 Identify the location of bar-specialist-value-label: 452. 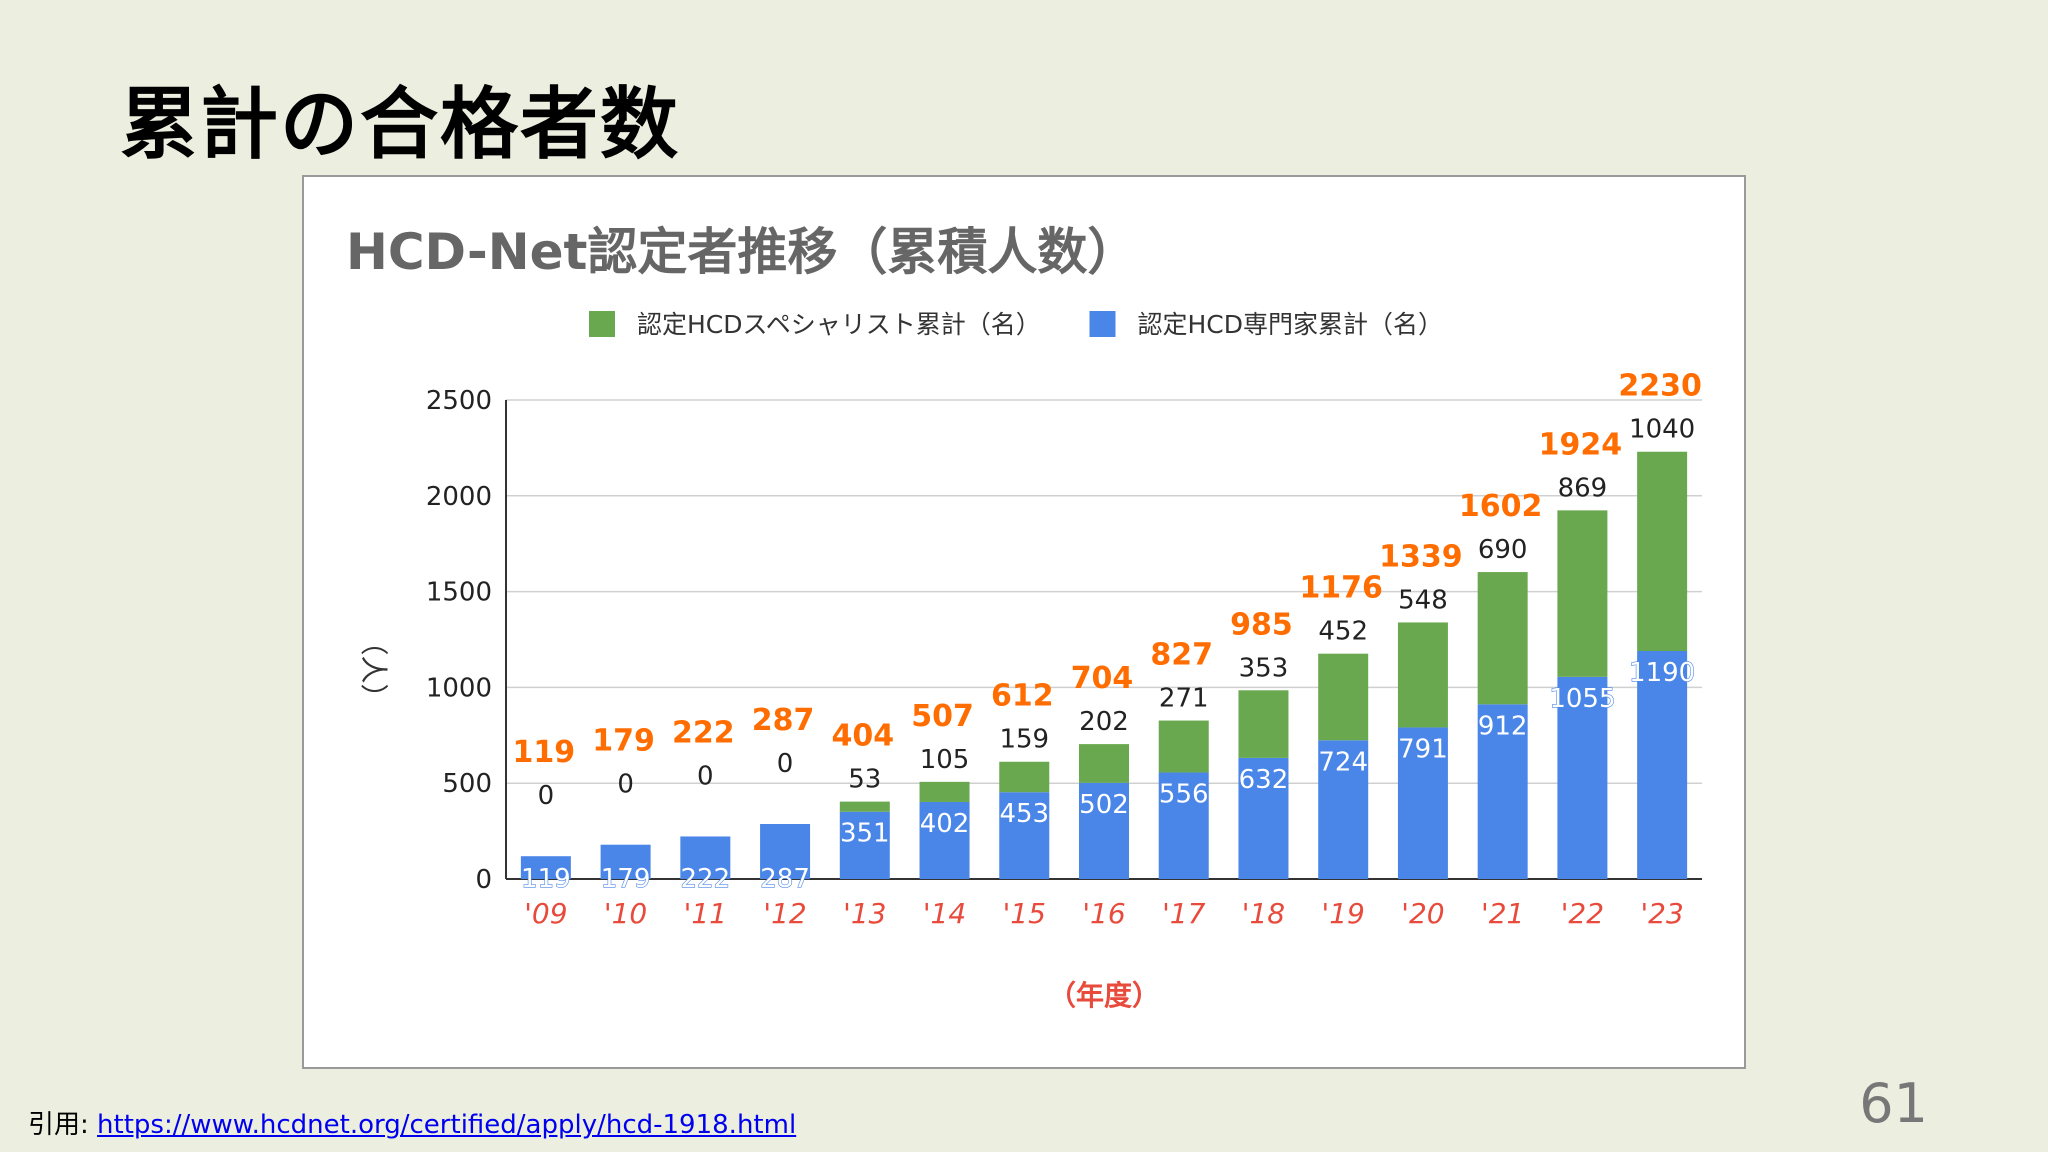
(1343, 632).